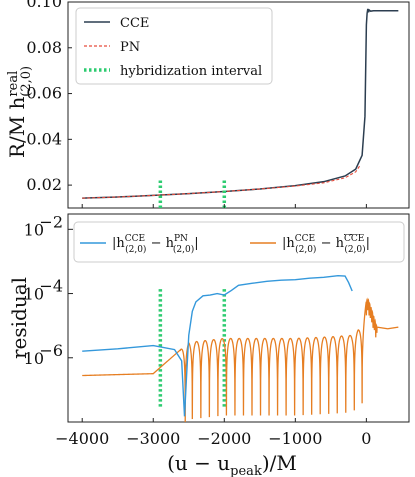 The image size is (415, 477). Describe the element at coordinates (232, 464) in the screenshot. I see `x-axis-label: (u − upeak)/M` at that location.